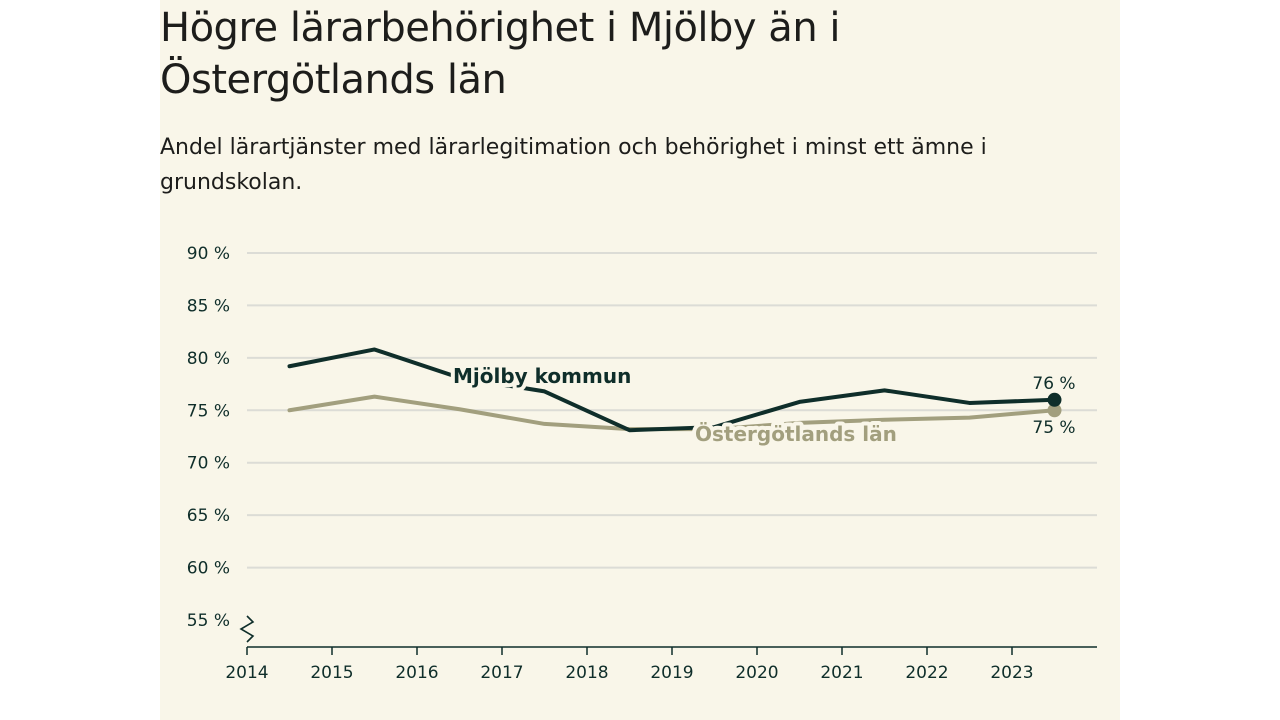 The height and width of the screenshot is (720, 1280). I want to click on series-line-mjolby, so click(672, 390).